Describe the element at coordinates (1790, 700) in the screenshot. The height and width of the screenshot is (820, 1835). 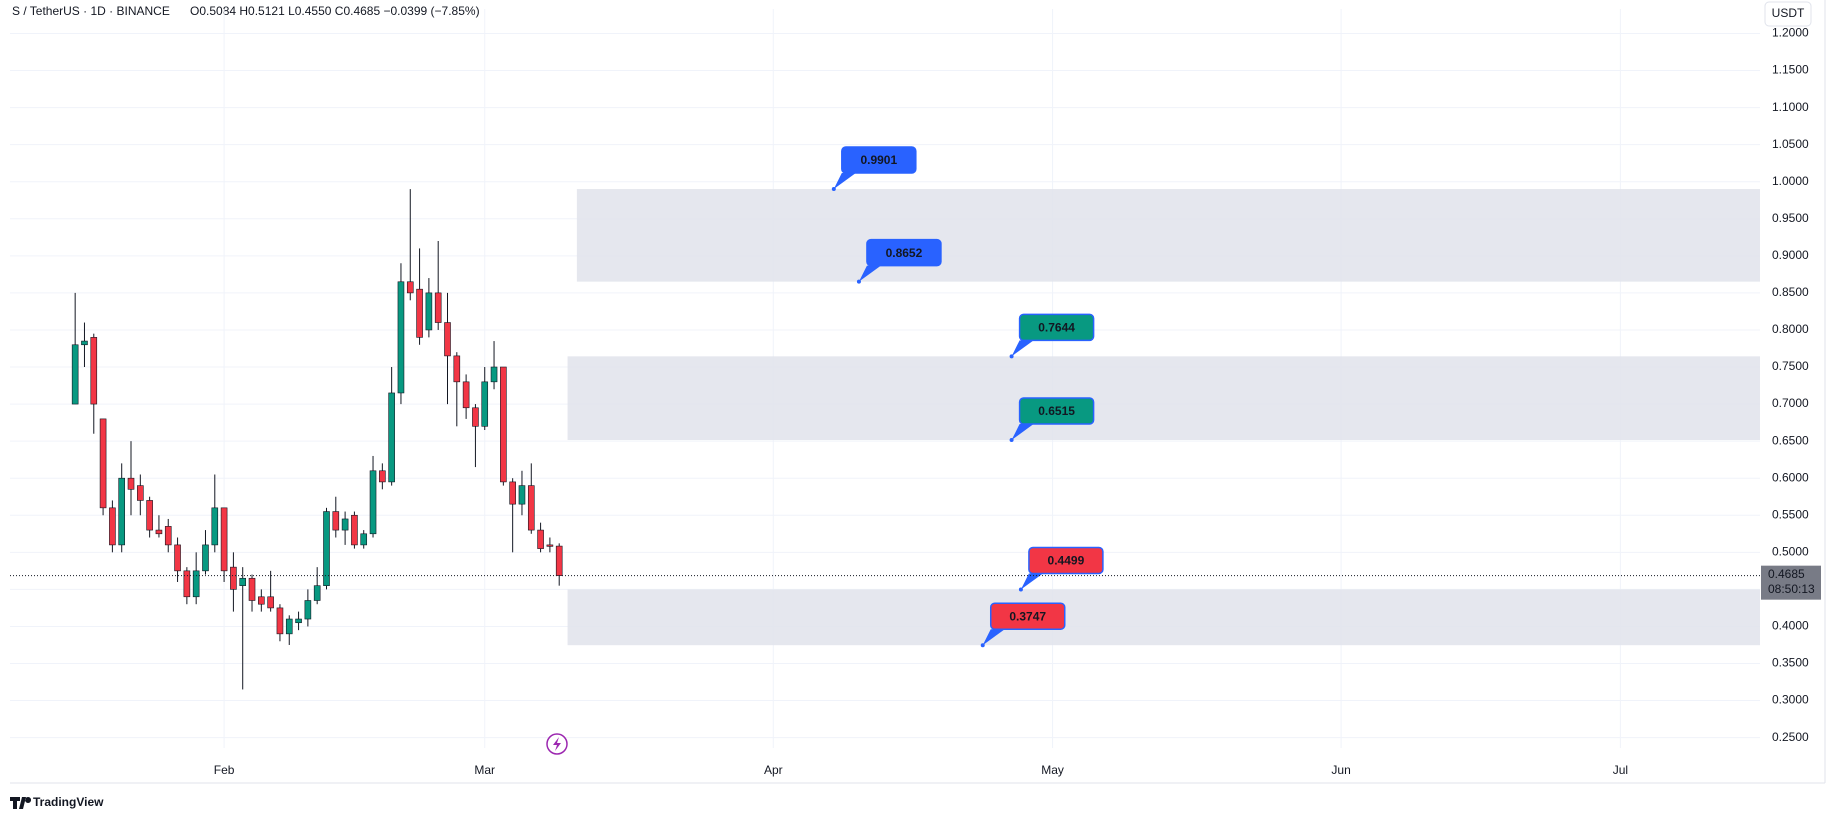
I see `y-tick-label: 0.3000` at that location.